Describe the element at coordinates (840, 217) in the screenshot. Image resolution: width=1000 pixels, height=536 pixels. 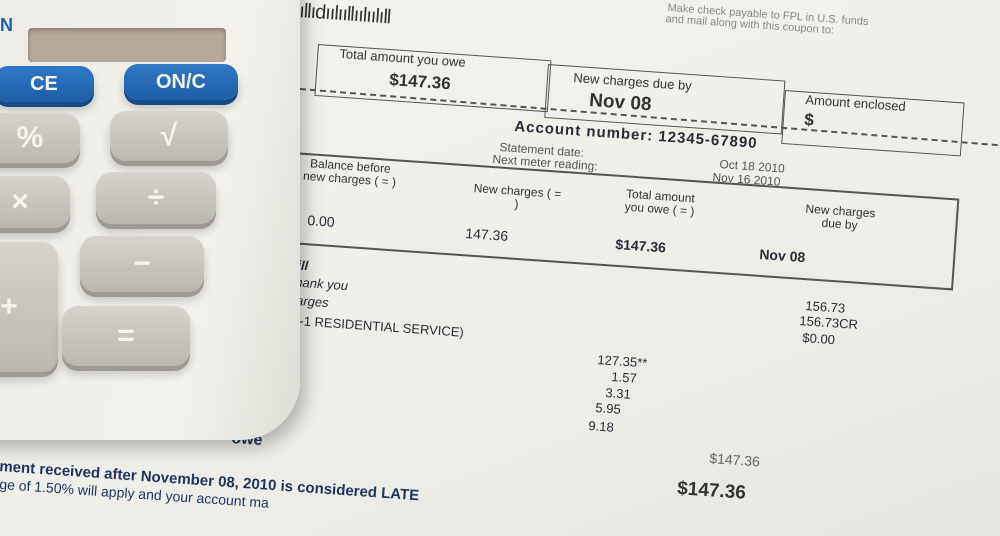
I see `summary-header-due: New charges due by` at that location.